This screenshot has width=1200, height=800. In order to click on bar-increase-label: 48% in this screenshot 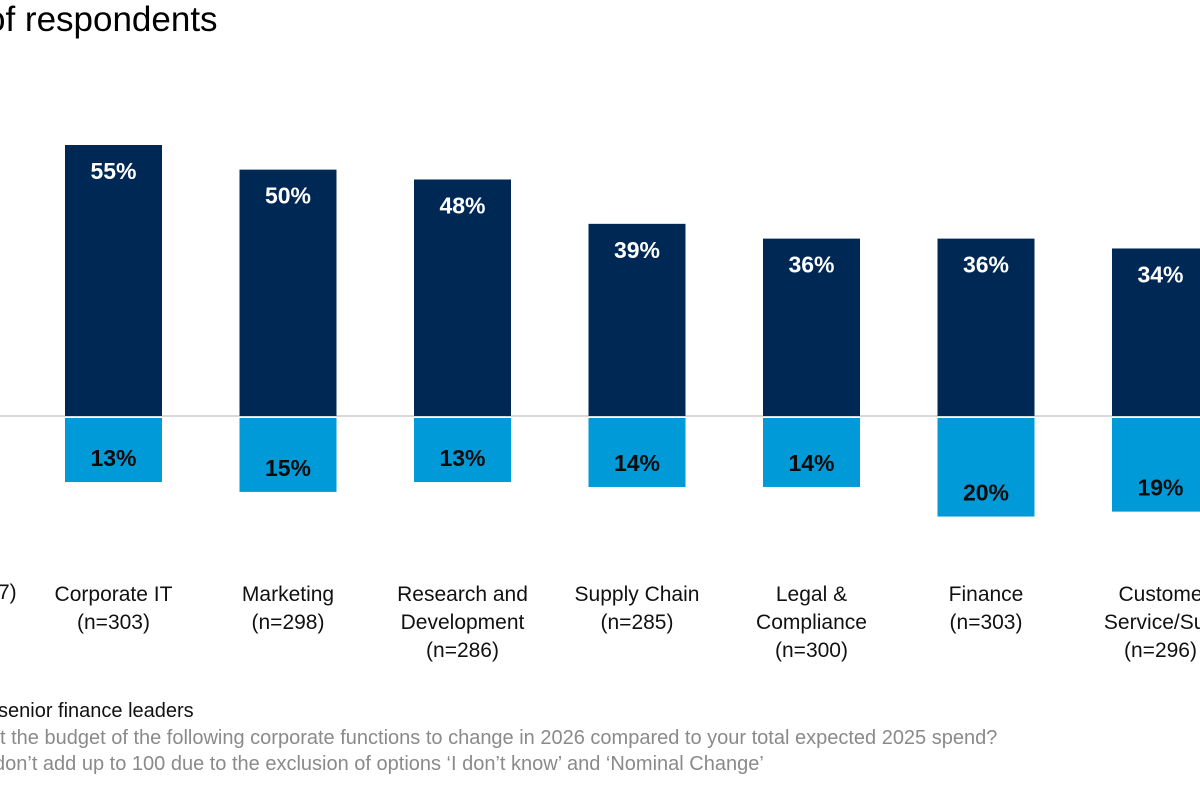, I will do `click(462, 205)`.